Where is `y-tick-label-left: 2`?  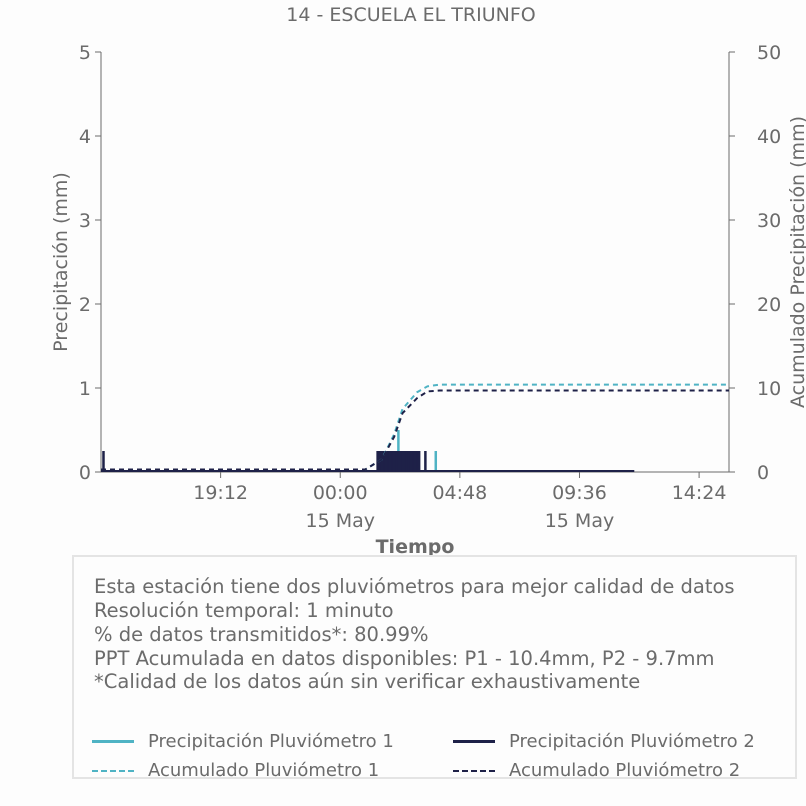
y-tick-label-left: 2 is located at coordinates (85, 305).